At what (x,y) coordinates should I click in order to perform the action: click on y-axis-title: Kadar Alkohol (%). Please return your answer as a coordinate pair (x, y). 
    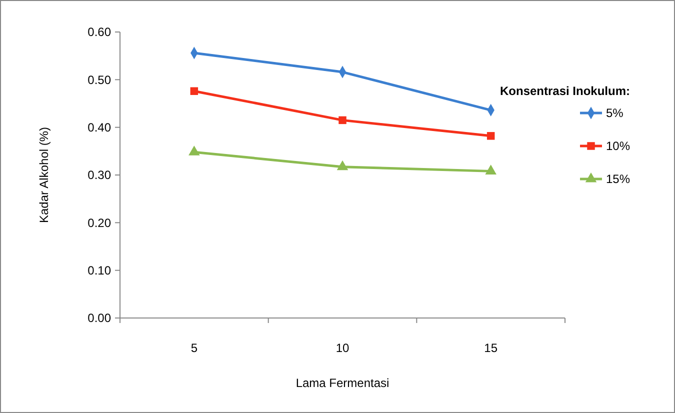
    Looking at the image, I should click on (44, 175).